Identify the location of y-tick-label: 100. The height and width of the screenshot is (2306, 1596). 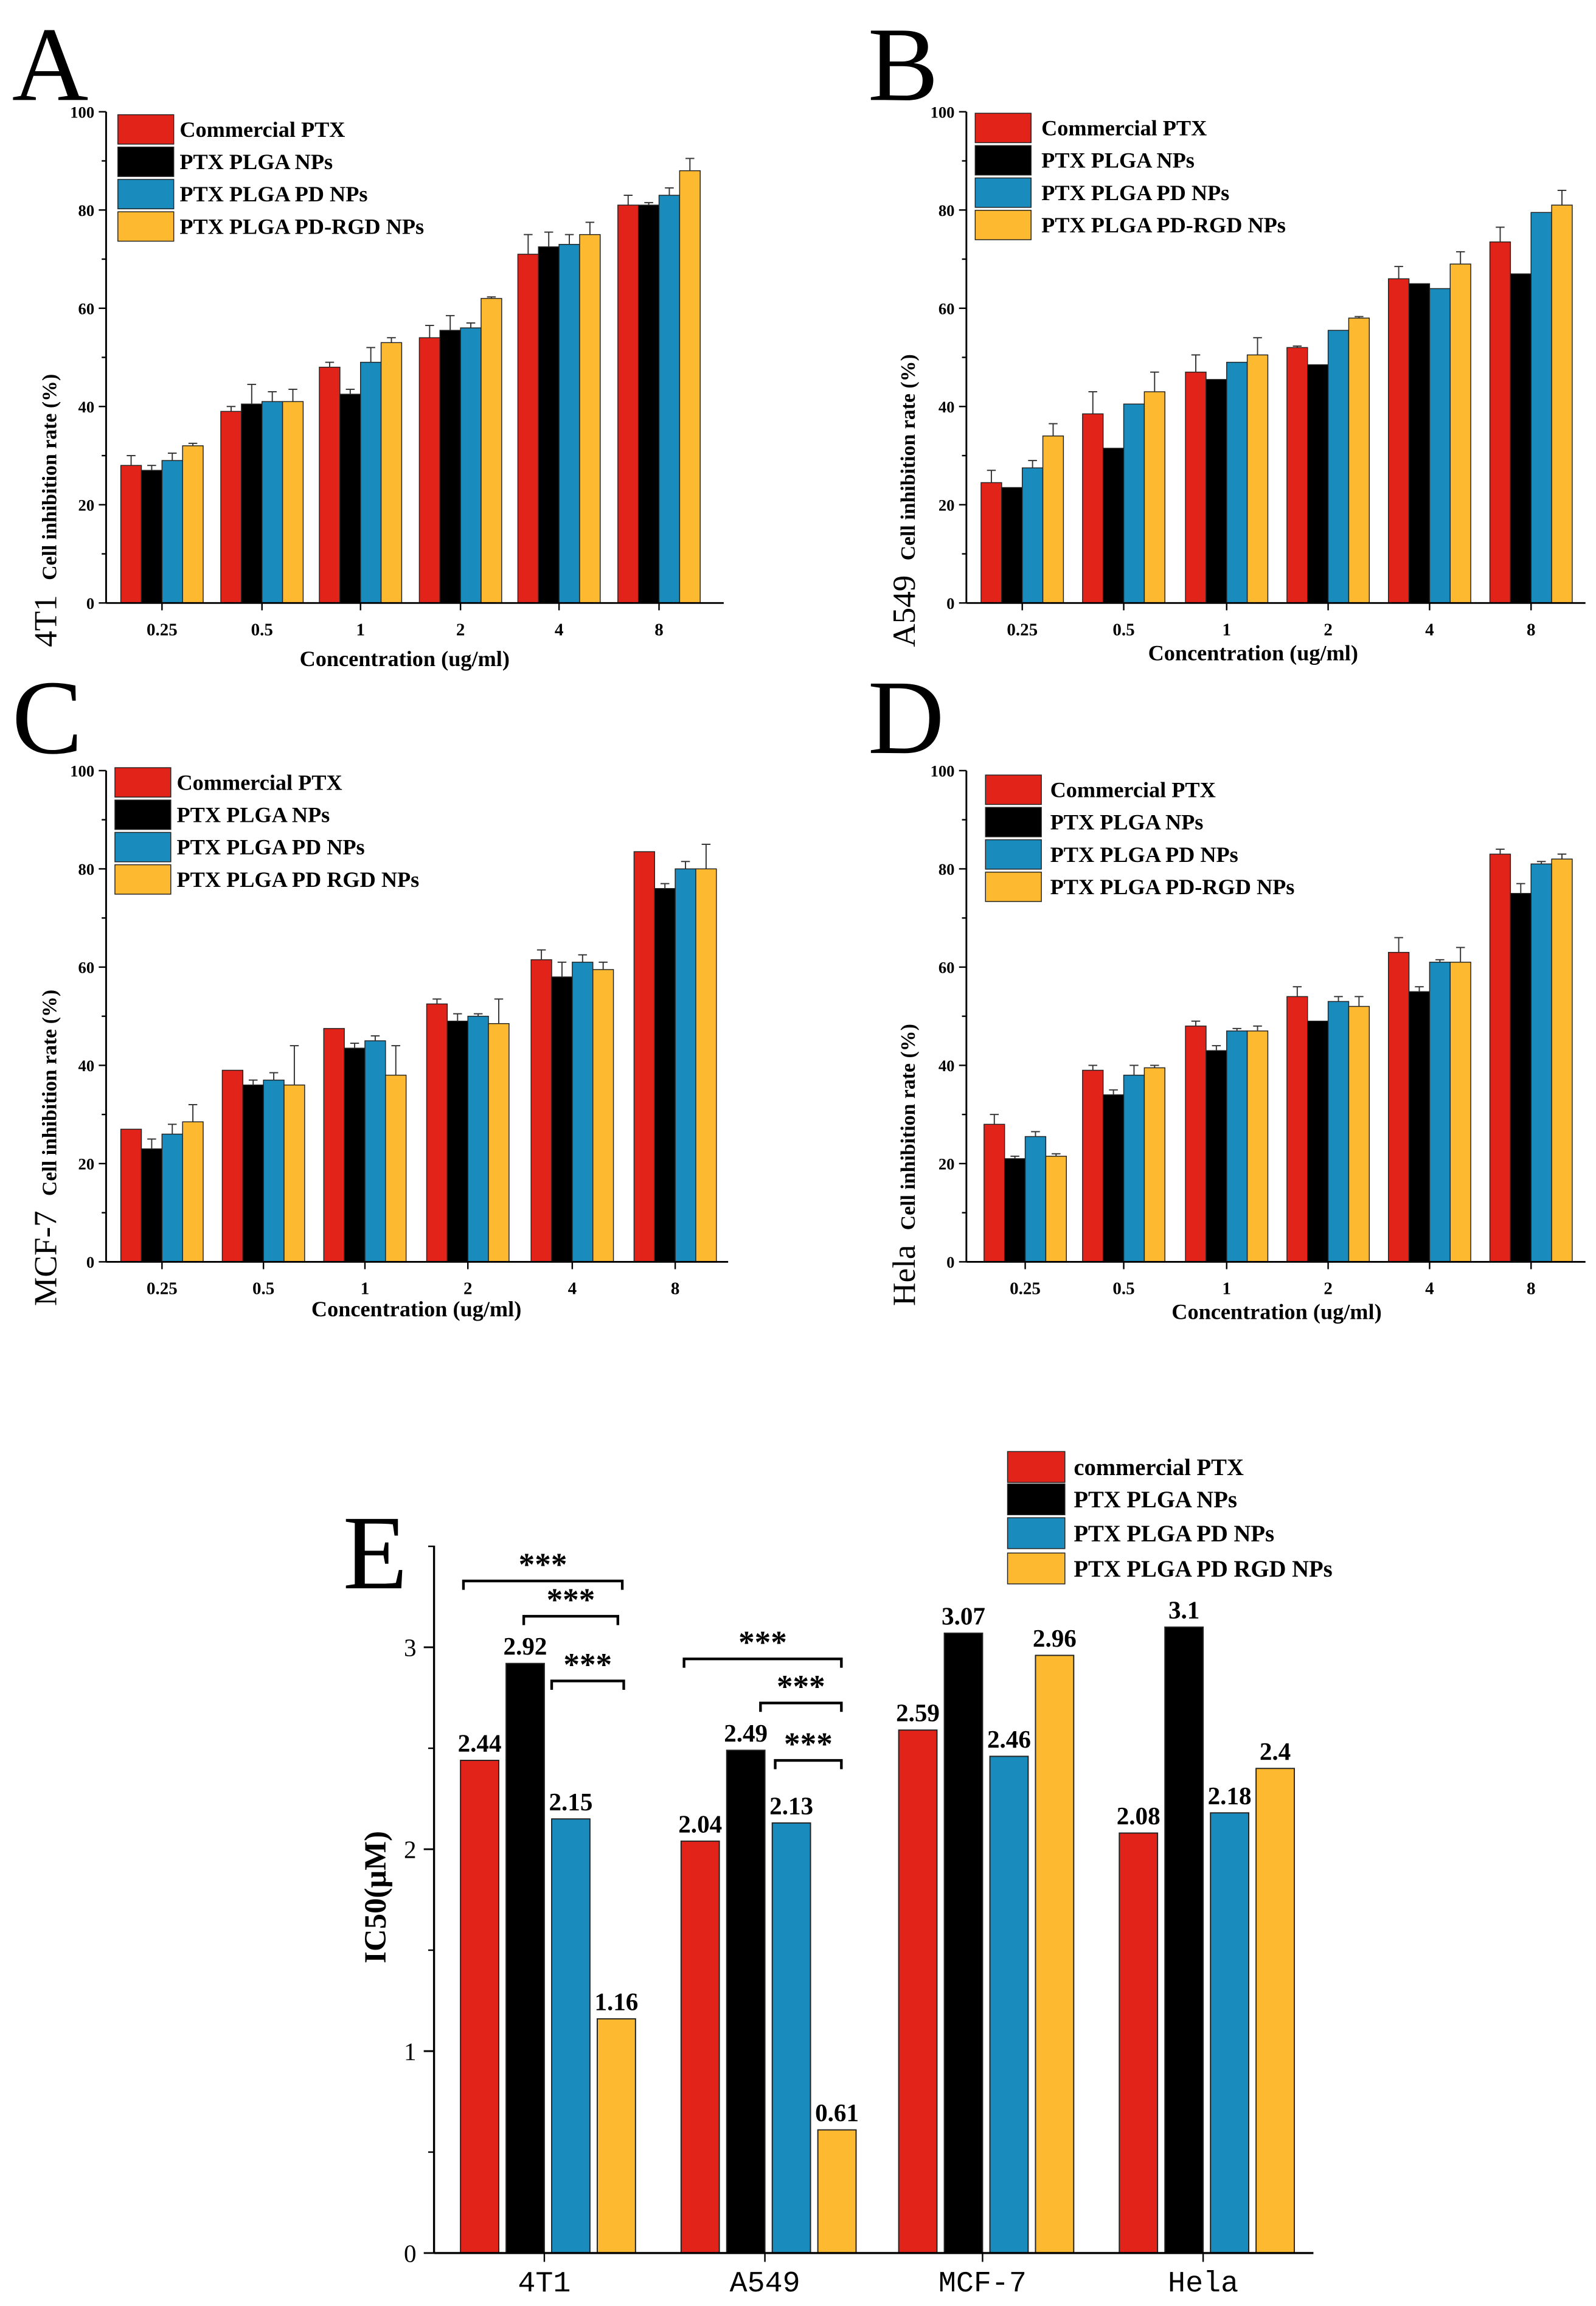
(943, 112).